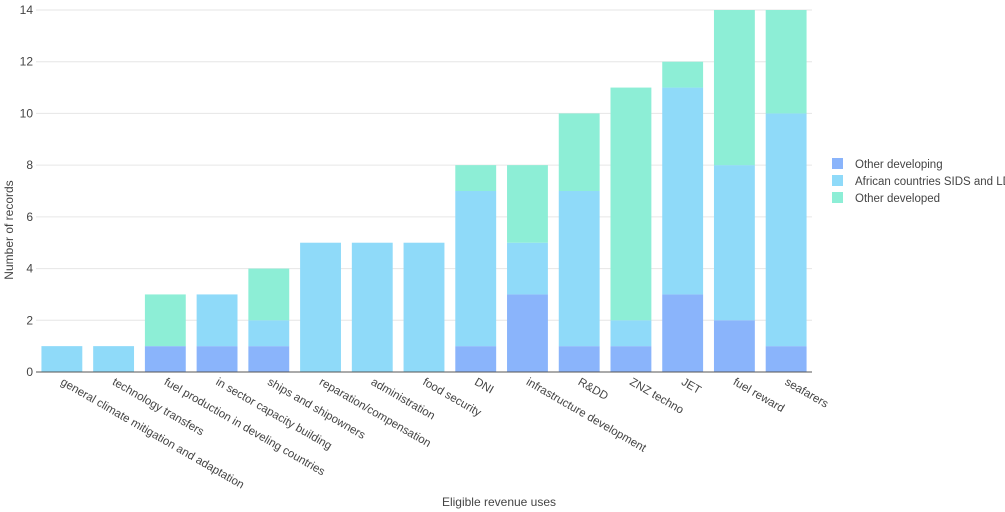 The height and width of the screenshot is (512, 1005). Describe the element at coordinates (27, 10) in the screenshot. I see `y-tick-label: 14` at that location.